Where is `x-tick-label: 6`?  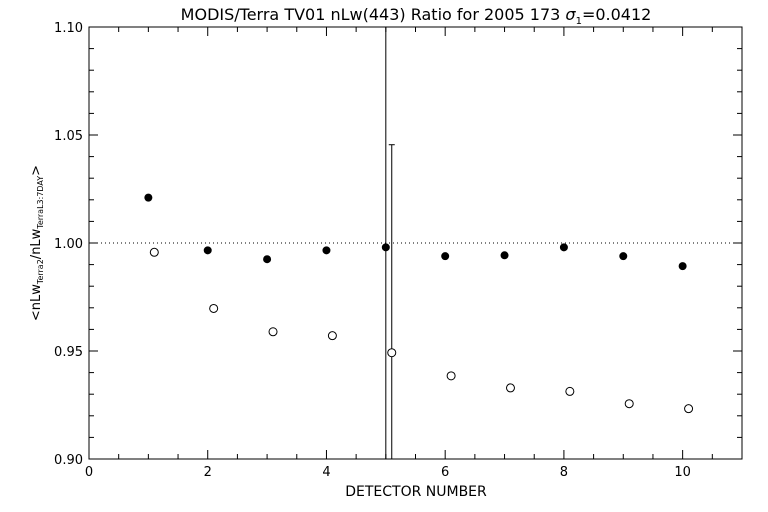
x-tick-label: 6 is located at coordinates (445, 472).